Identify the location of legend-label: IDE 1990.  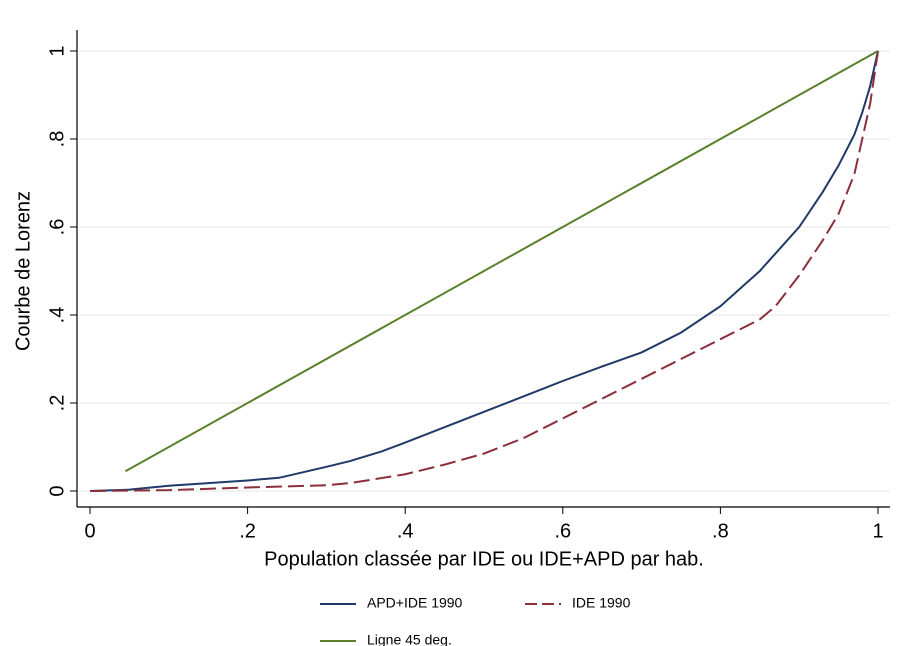
(601, 603).